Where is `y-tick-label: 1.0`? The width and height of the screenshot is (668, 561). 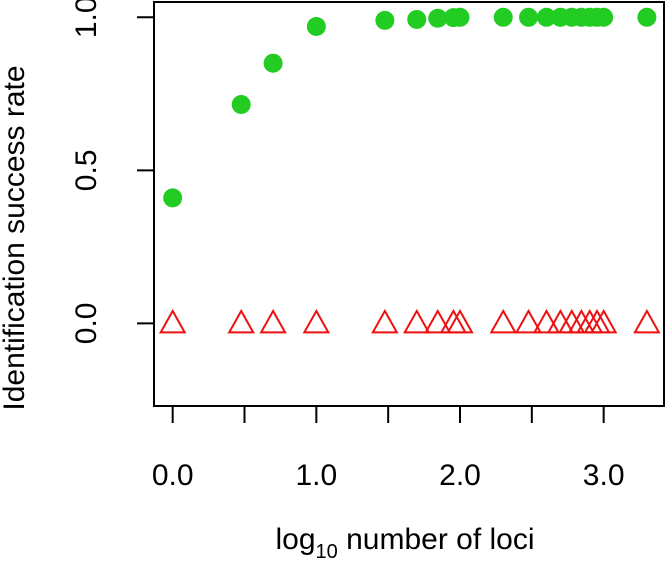 y-tick-label: 1.0 is located at coordinates (86, 19).